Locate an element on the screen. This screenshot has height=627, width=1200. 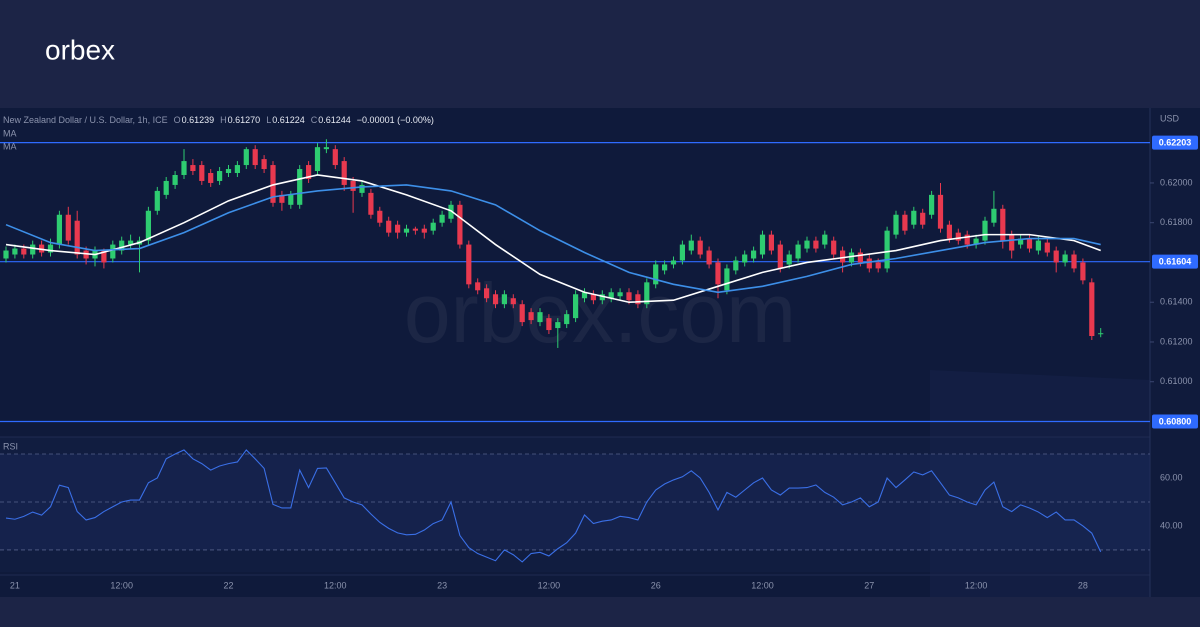
y-tick-label: 0.61000 is located at coordinates (1176, 381).